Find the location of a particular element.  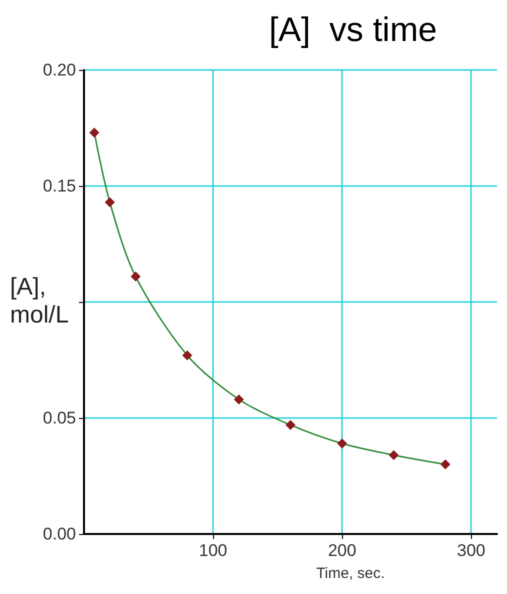

x-tick-label: 100 is located at coordinates (213, 550).